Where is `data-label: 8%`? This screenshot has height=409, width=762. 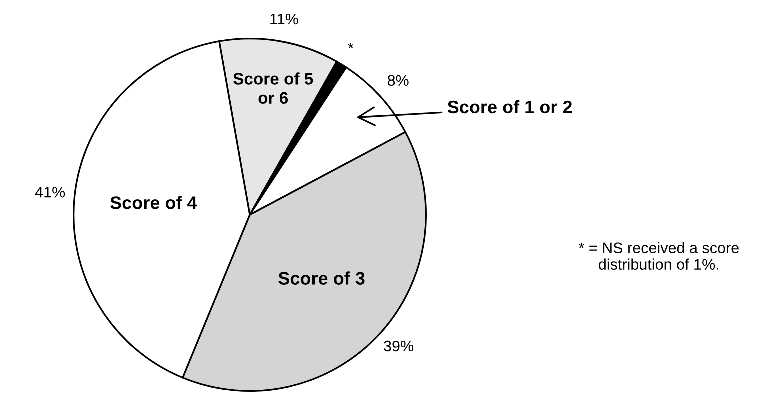 data-label: 8% is located at coordinates (398, 80).